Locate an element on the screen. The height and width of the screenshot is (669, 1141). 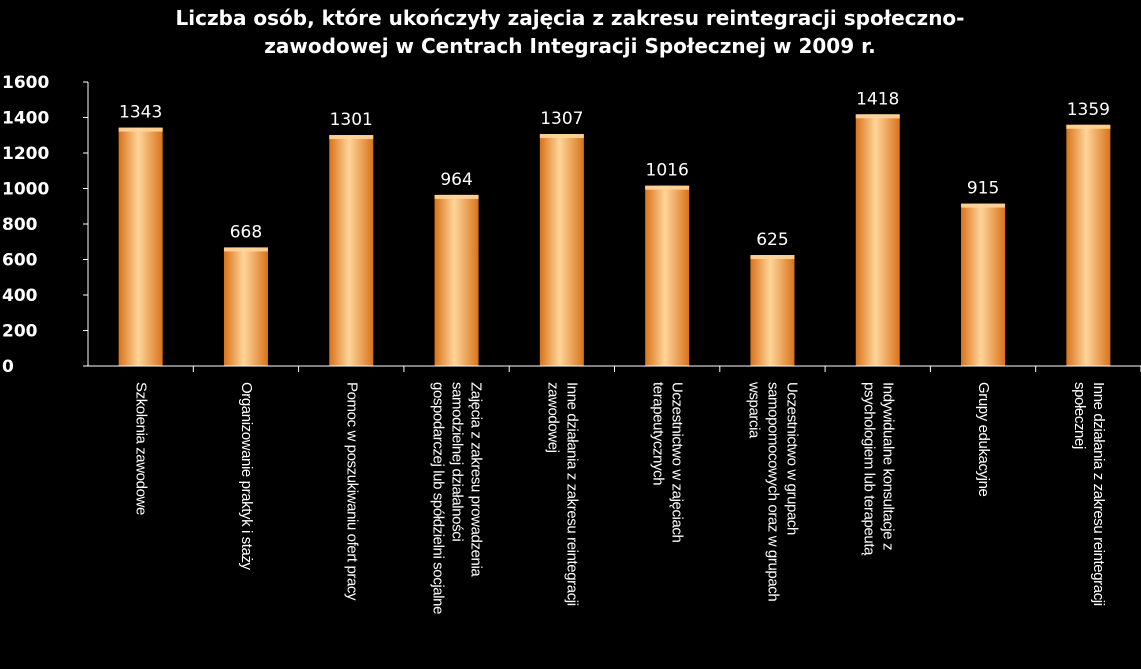
x-tick-label: Organizowanie praktyk i staży is located at coordinates (246, 476).